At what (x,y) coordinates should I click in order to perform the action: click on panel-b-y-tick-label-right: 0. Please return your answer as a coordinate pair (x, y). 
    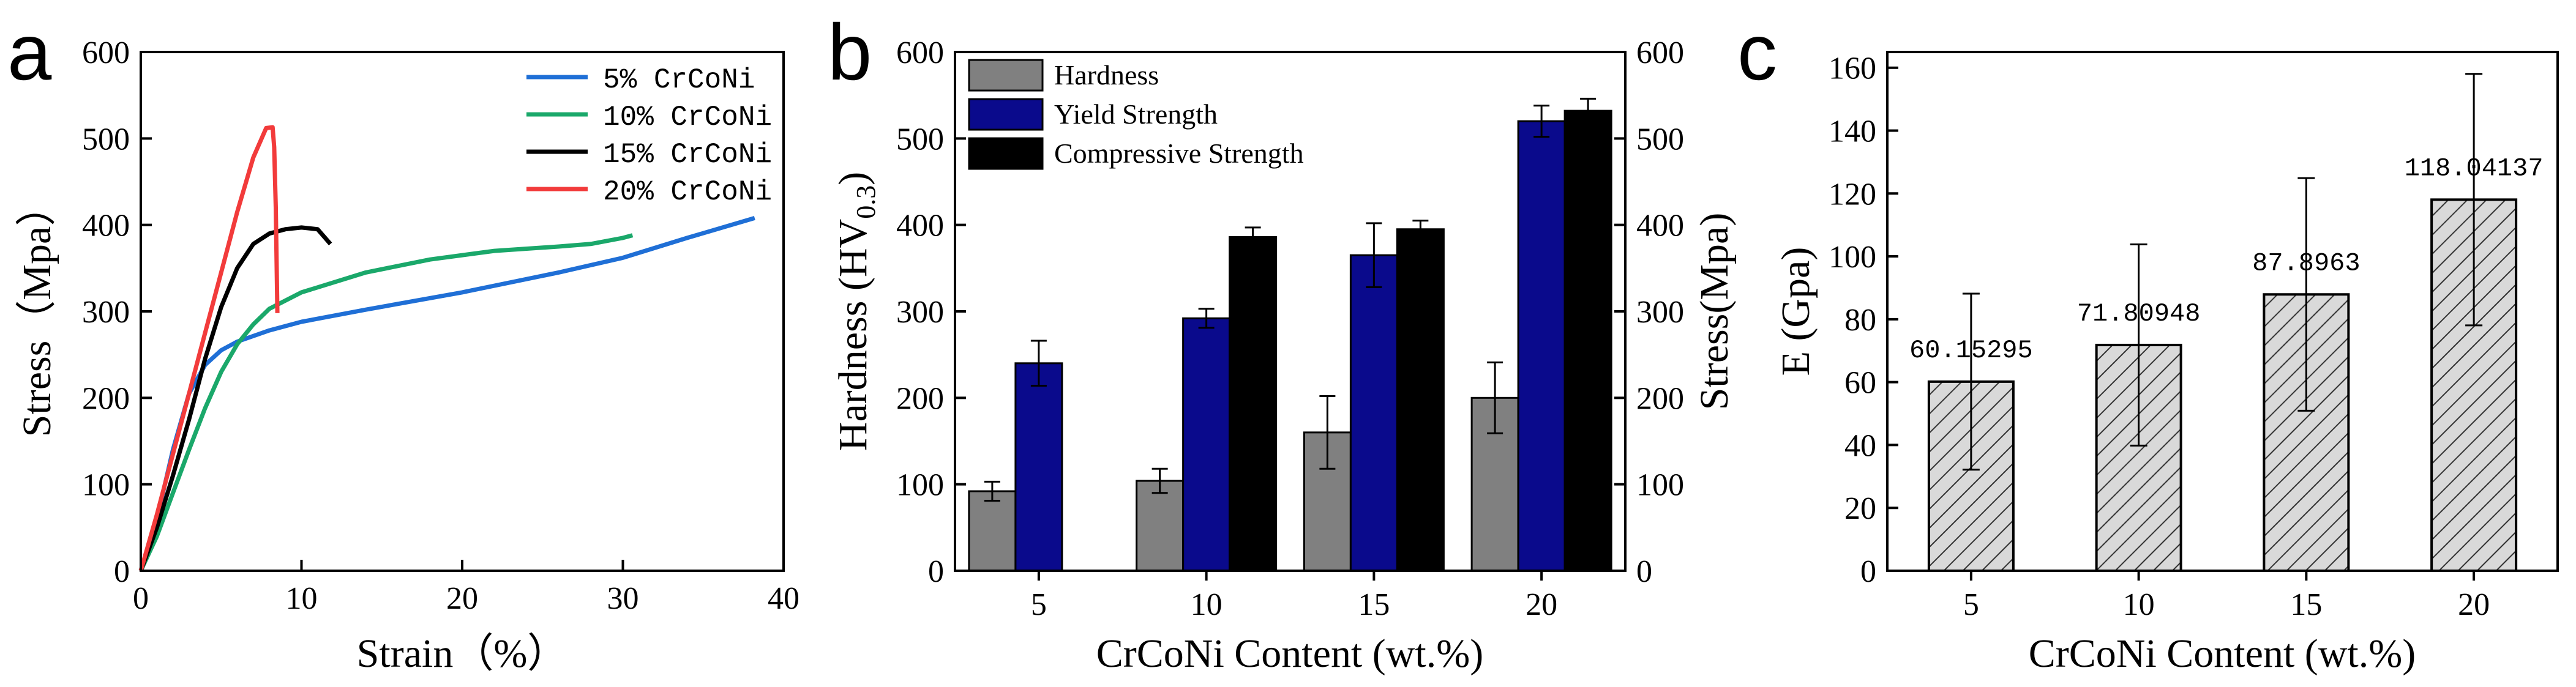
    Looking at the image, I should click on (1644, 572).